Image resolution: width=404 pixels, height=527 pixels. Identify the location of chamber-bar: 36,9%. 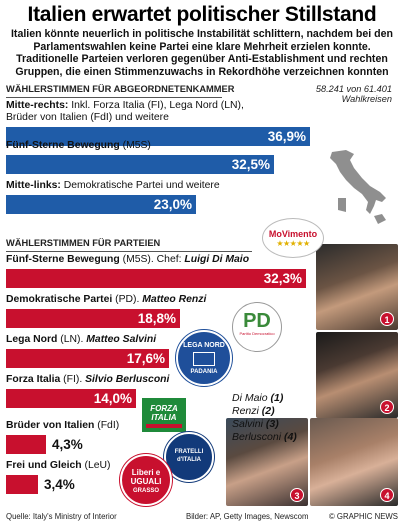
(158, 136).